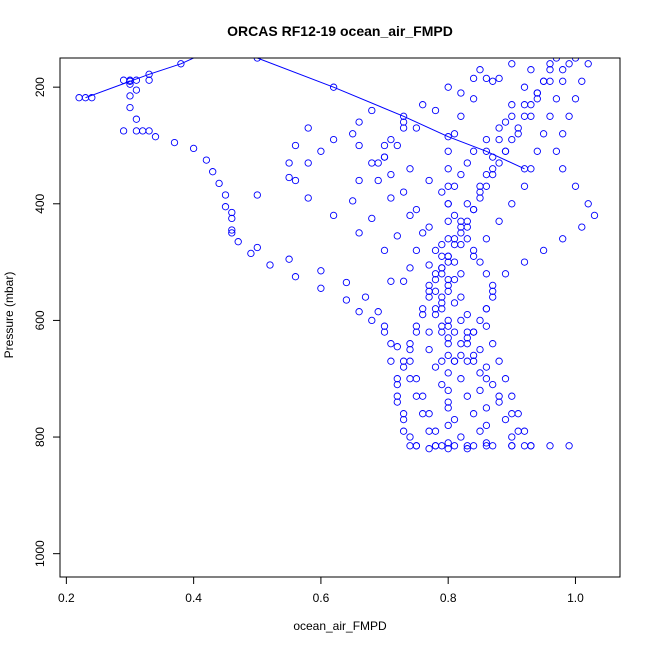 Image resolution: width=650 pixels, height=650 pixels. What do you see at coordinates (66, 598) in the screenshot?
I see `x-tick-label: 0.2` at bounding box center [66, 598].